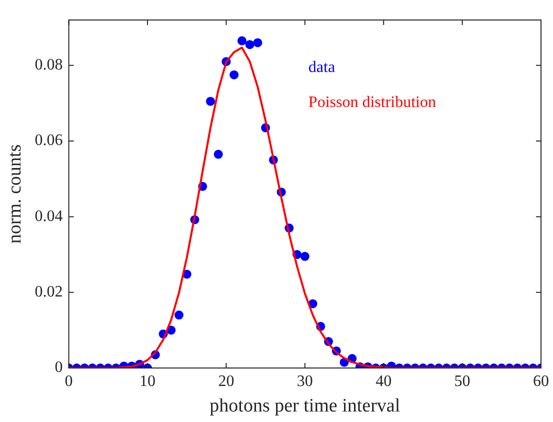 This screenshot has width=553, height=422. I want to click on x-tick-label: 20, so click(226, 381).